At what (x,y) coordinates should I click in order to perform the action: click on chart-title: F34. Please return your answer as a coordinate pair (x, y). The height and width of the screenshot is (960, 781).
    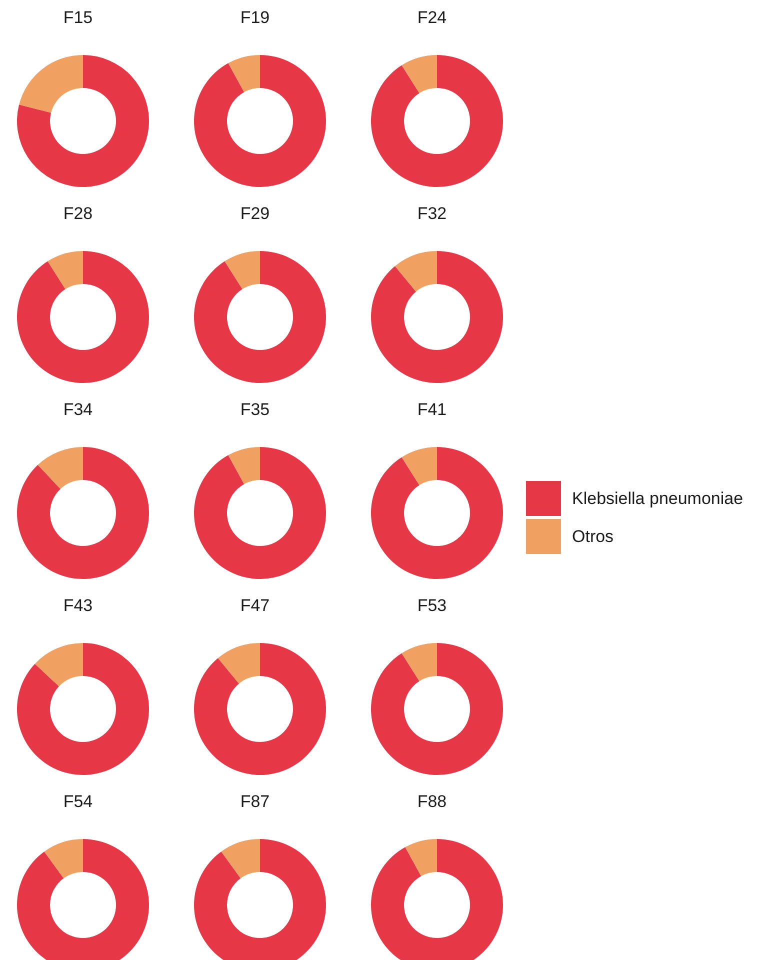
    Looking at the image, I should click on (78, 410).